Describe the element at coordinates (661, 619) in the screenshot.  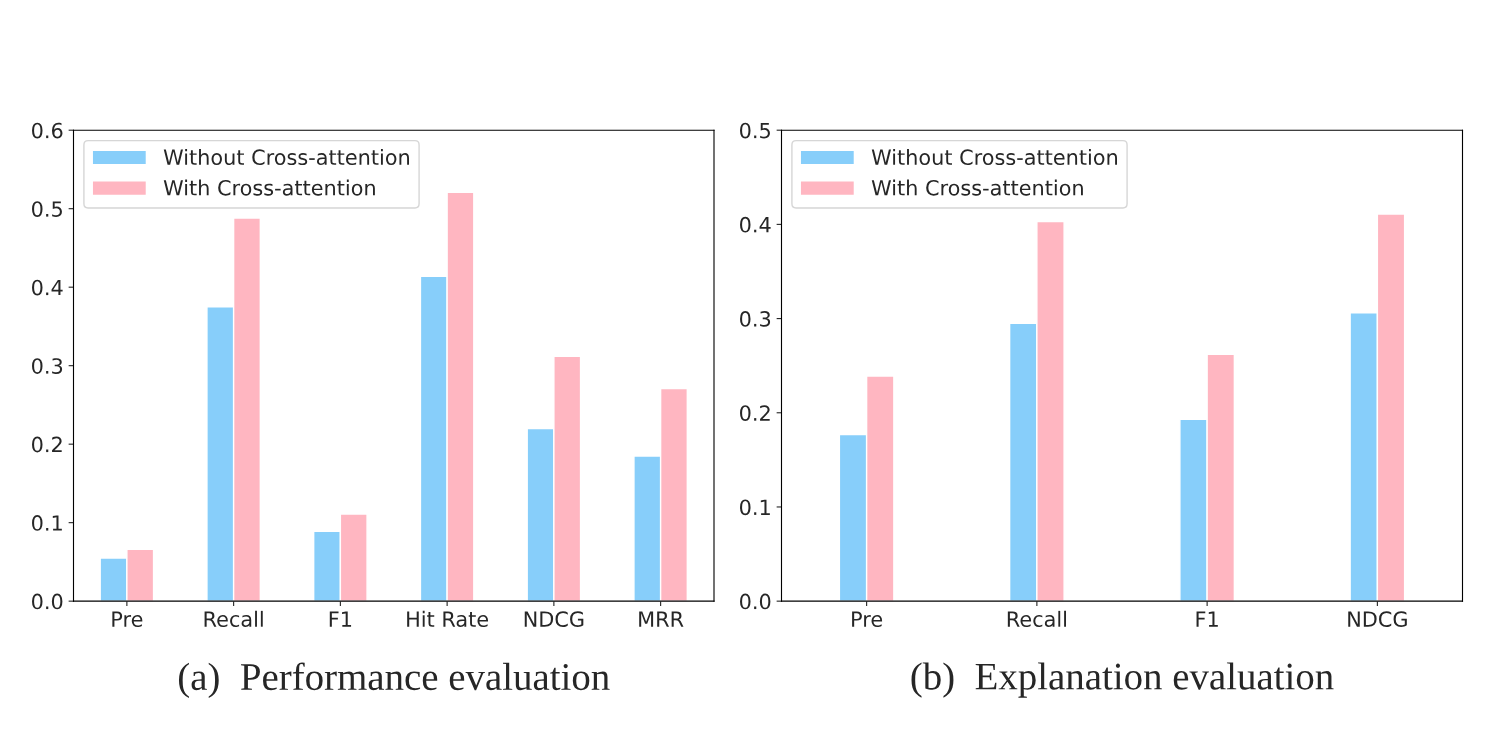
I see `x-tick-label: MRR` at that location.